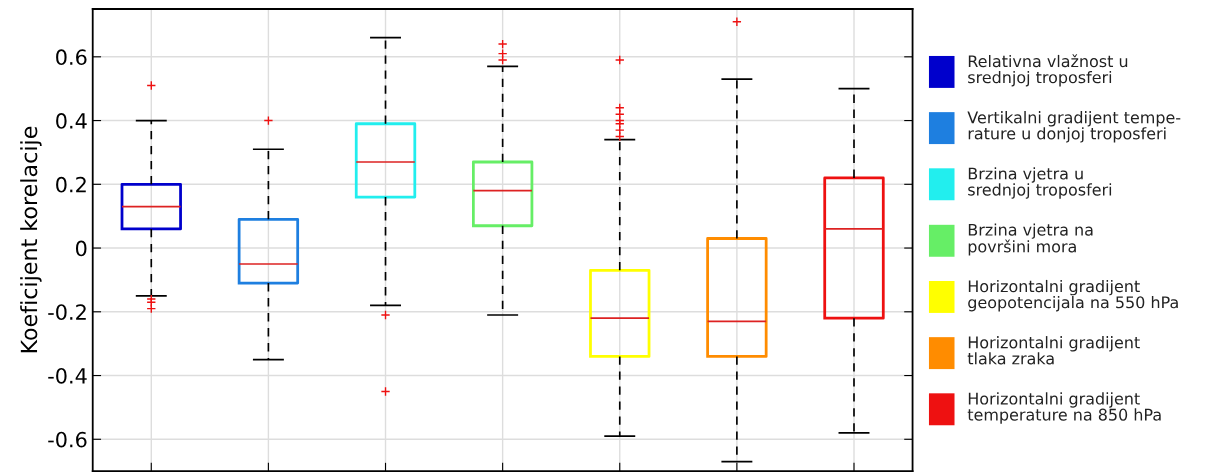 This screenshot has height=474, width=1220. I want to click on y-tick-label: 0.2, so click(71, 184).